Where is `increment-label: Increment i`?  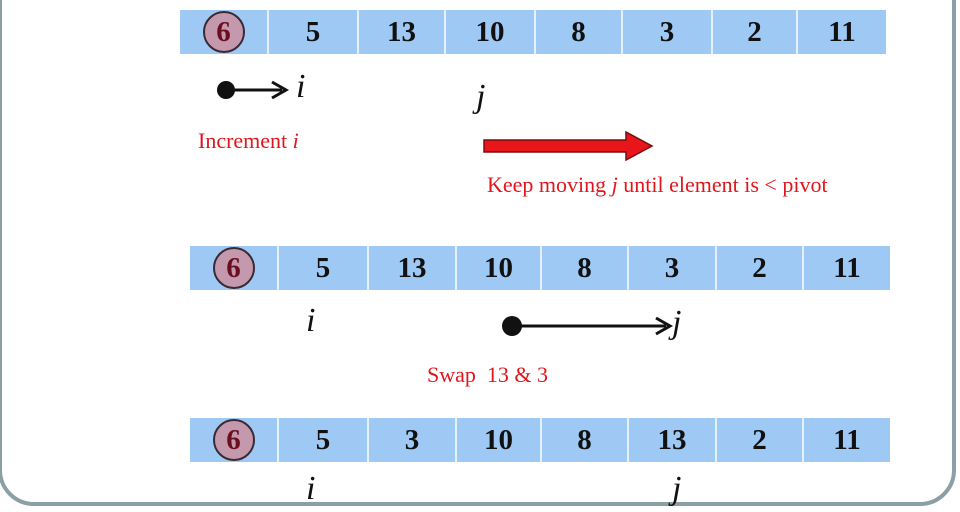 increment-label: Increment i is located at coordinates (248, 140).